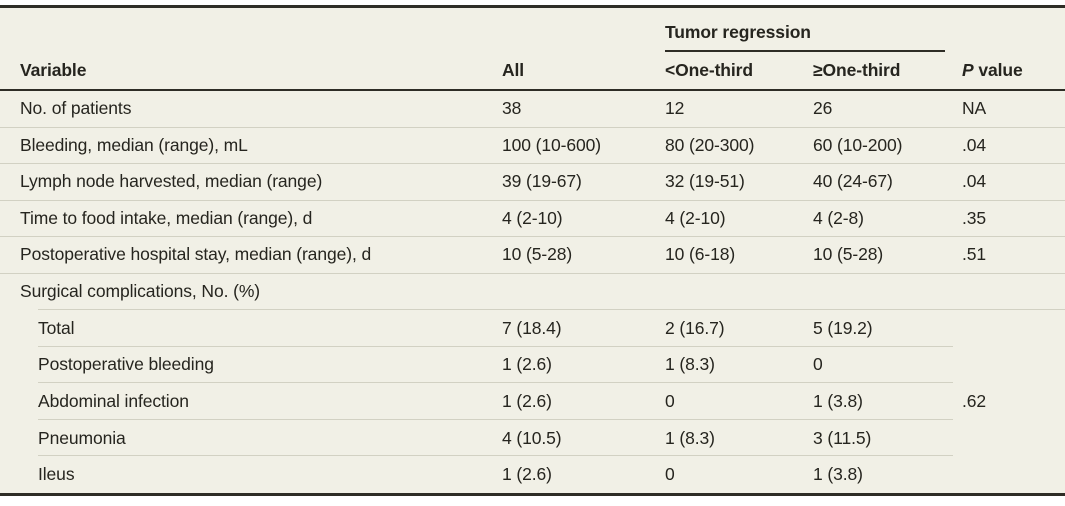 The height and width of the screenshot is (506, 1065). Describe the element at coordinates (53, 70) in the screenshot. I see `col-header-variable: Variable` at that location.